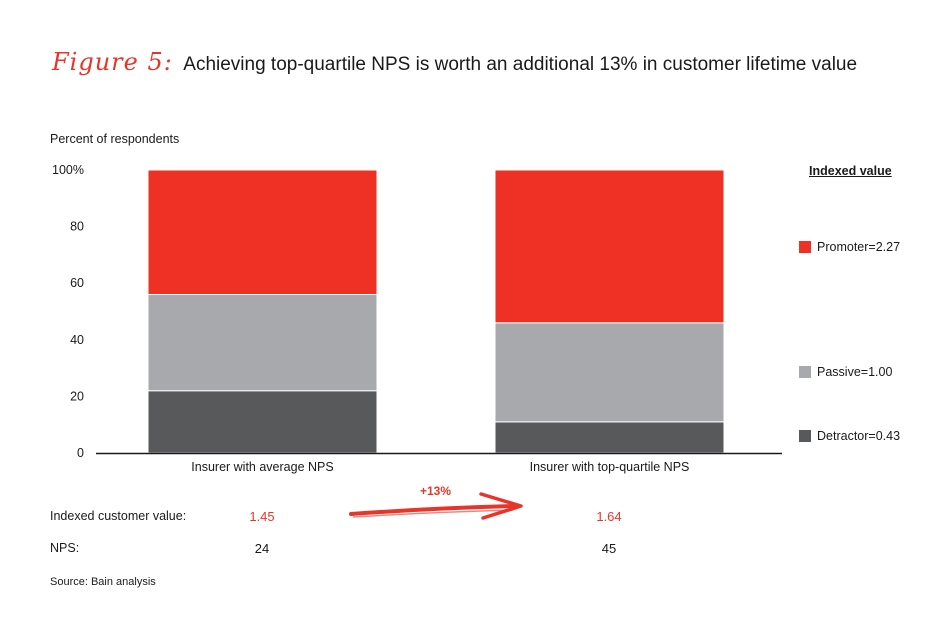 The image size is (950, 626). I want to click on legend-swatch-passive, so click(805, 372).